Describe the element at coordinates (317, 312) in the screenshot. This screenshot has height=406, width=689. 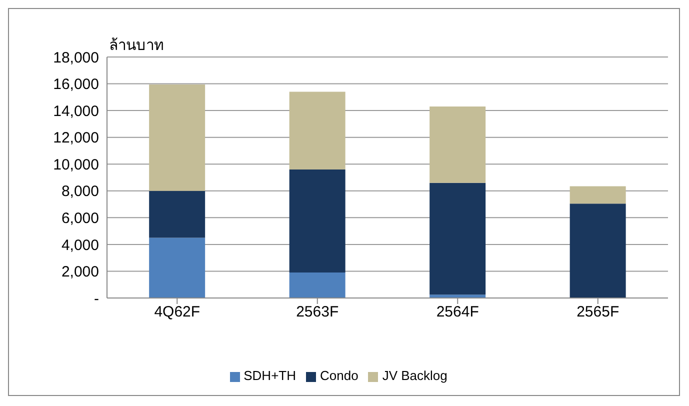
I see `x-tick-label: 2563F` at that location.